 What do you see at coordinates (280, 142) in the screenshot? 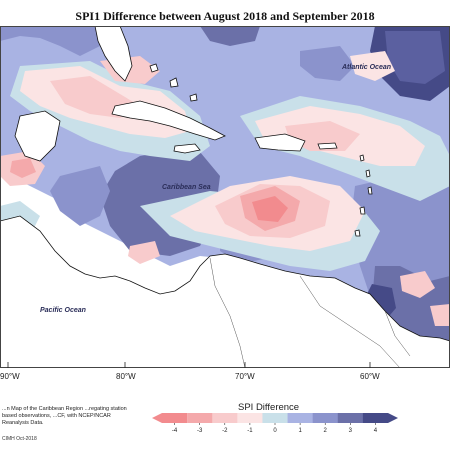
I see `hispaniola-island` at bounding box center [280, 142].